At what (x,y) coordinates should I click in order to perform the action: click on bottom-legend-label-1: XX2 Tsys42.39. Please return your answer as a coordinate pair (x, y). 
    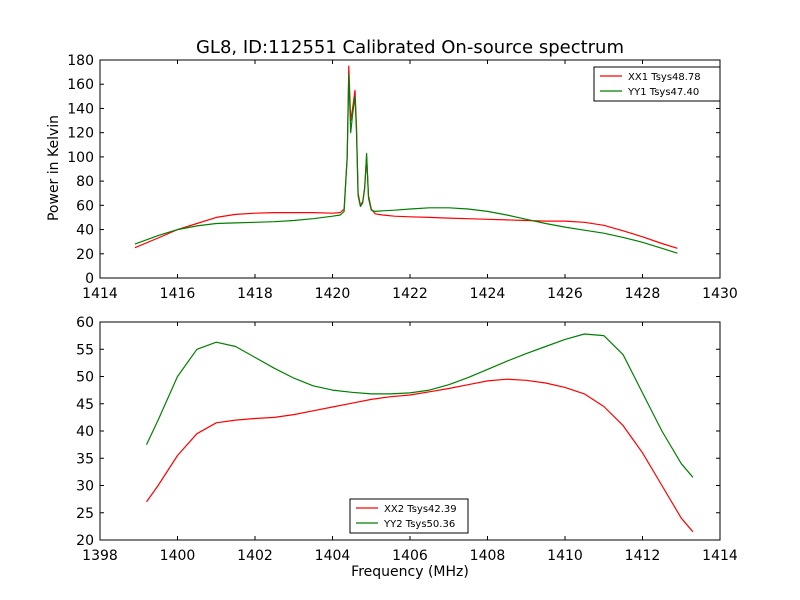
    Looking at the image, I should click on (420, 509).